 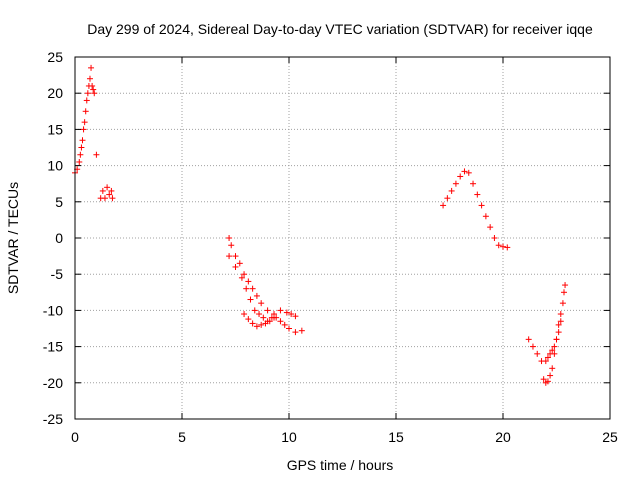 I want to click on y-tick-label: 20, so click(x=55, y=93).